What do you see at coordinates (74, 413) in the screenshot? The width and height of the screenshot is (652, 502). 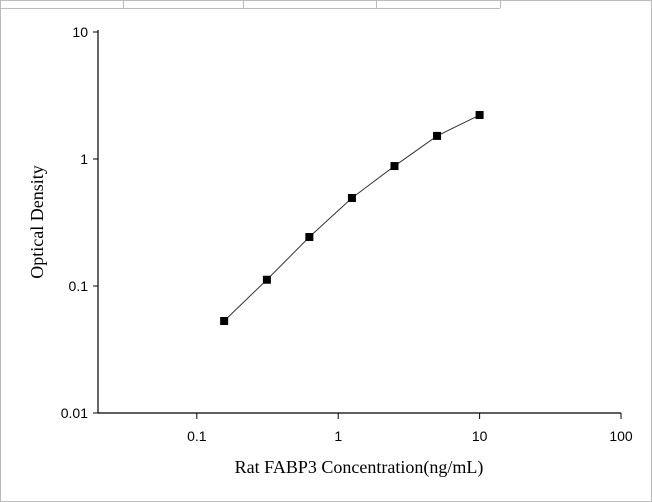 I see `y-tick-label: 0.01` at bounding box center [74, 413].